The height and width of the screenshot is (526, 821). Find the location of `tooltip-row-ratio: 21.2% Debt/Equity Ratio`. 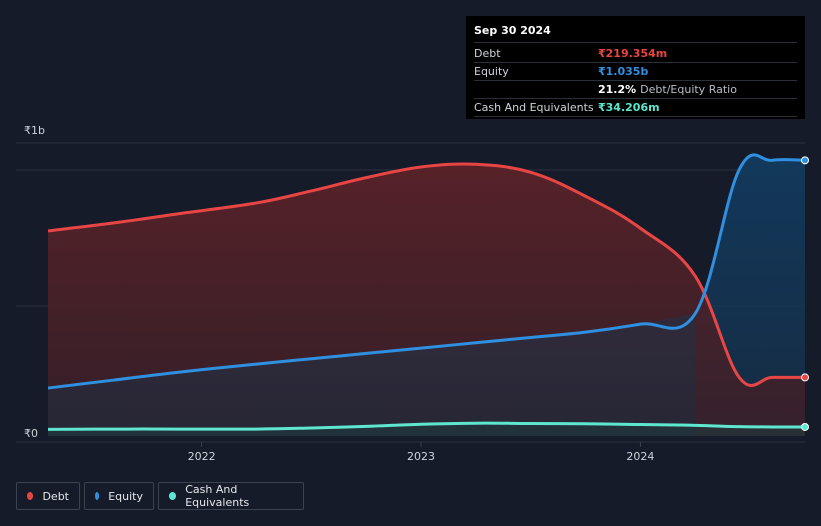

tooltip-row-ratio: 21.2% Debt/Equity Ratio is located at coordinates (635, 90).